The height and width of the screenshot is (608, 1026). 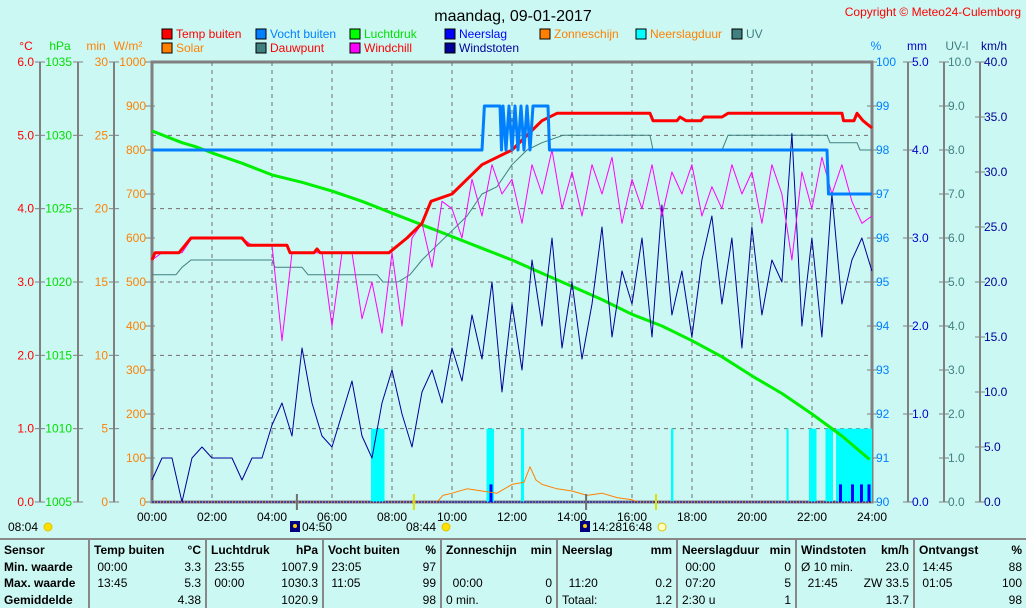 I want to click on table-cell: 11:20, so click(x=580, y=583).